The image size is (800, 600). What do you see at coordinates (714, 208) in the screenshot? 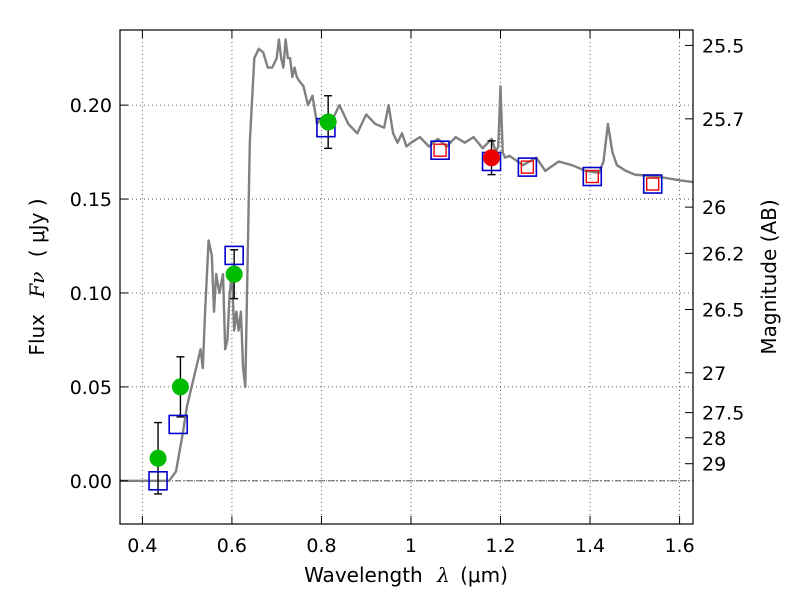
I see `y2-tick-label: 26` at bounding box center [714, 208].